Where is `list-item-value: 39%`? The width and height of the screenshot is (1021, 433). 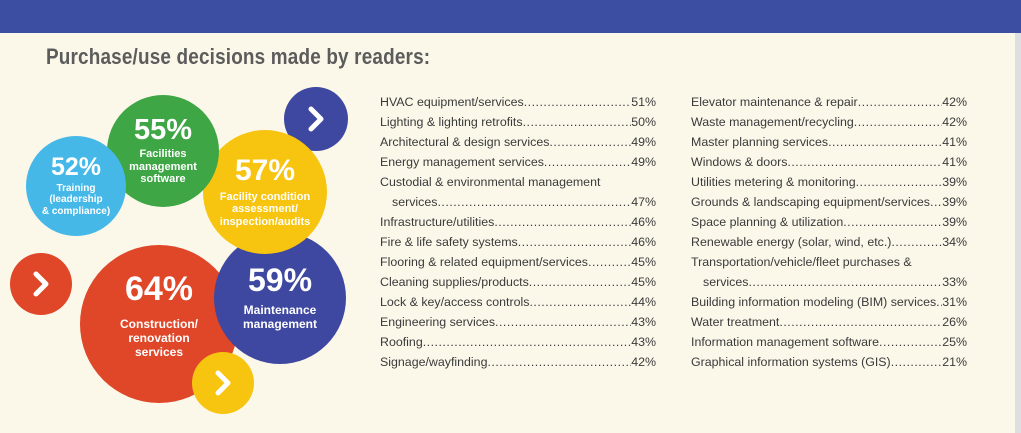
list-item-value: 39% is located at coordinates (954, 222).